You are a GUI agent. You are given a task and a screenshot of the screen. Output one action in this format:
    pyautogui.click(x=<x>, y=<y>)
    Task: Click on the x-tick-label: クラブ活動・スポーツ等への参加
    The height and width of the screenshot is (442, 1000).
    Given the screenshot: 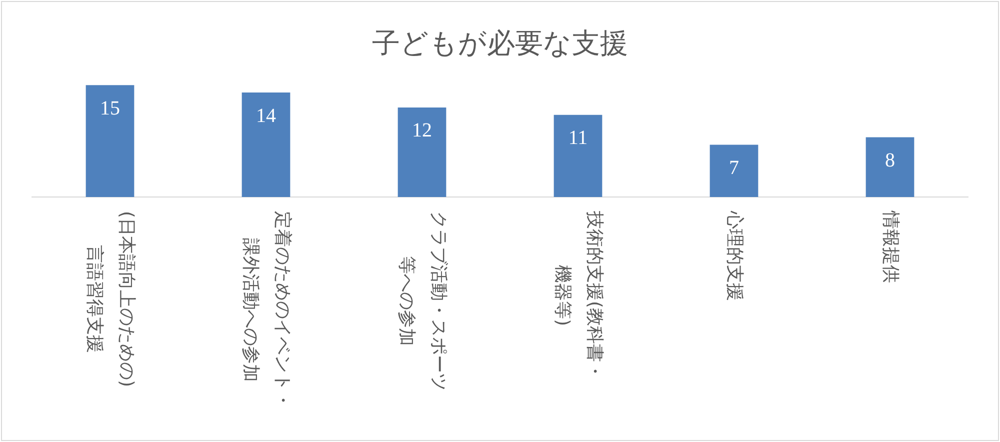 What is the action you would take?
    pyautogui.click(x=422, y=301)
    